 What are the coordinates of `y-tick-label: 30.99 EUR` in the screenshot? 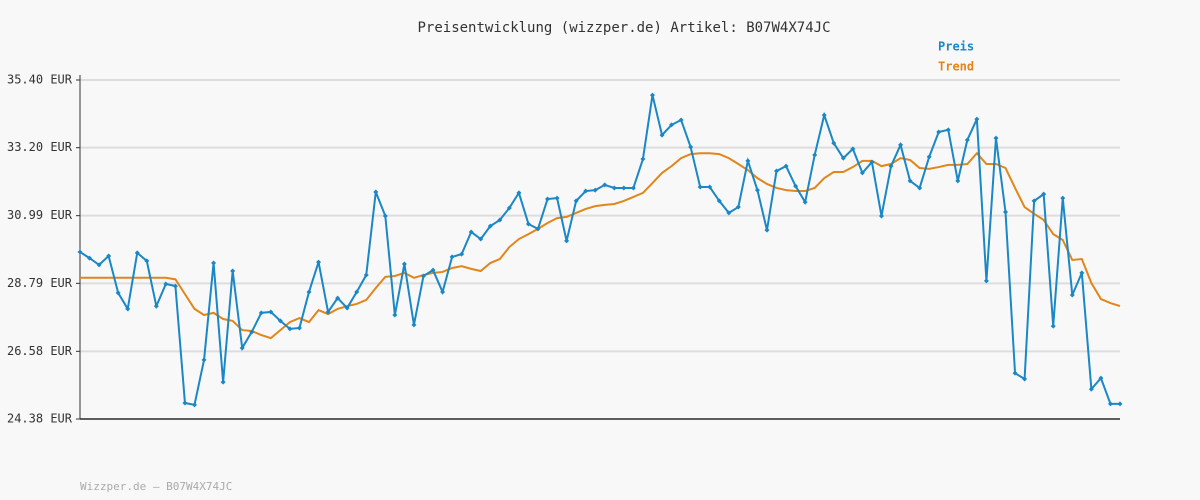 It's located at (40, 215).